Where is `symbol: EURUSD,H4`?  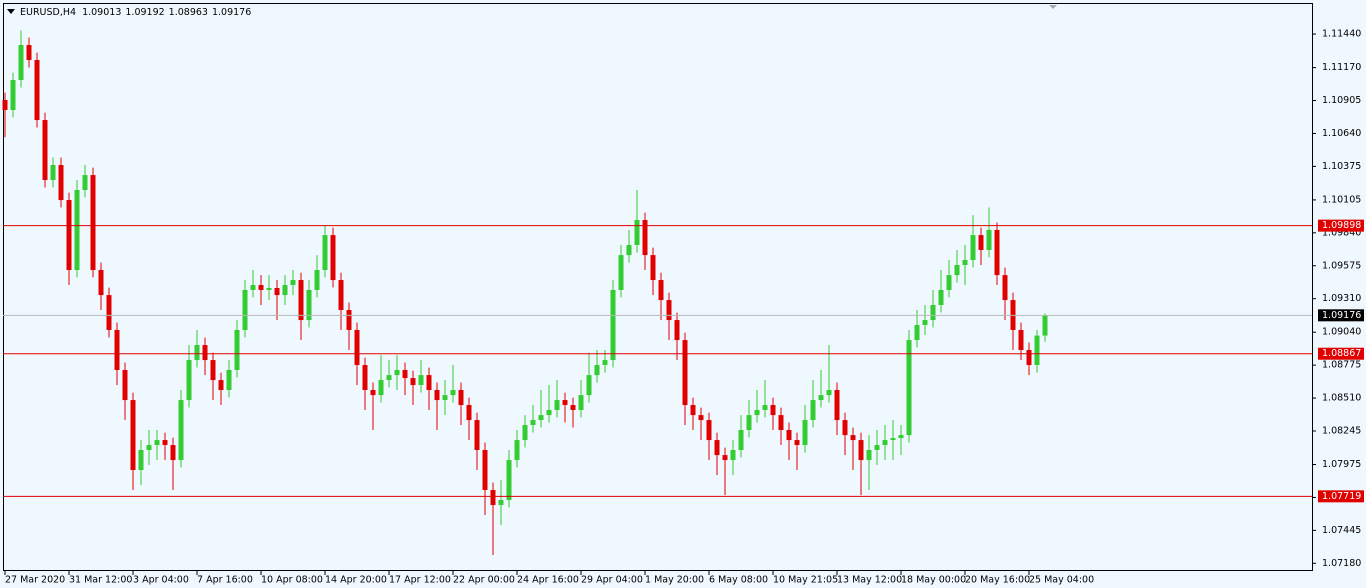 symbol: EURUSD,H4 is located at coordinates (48, 12).